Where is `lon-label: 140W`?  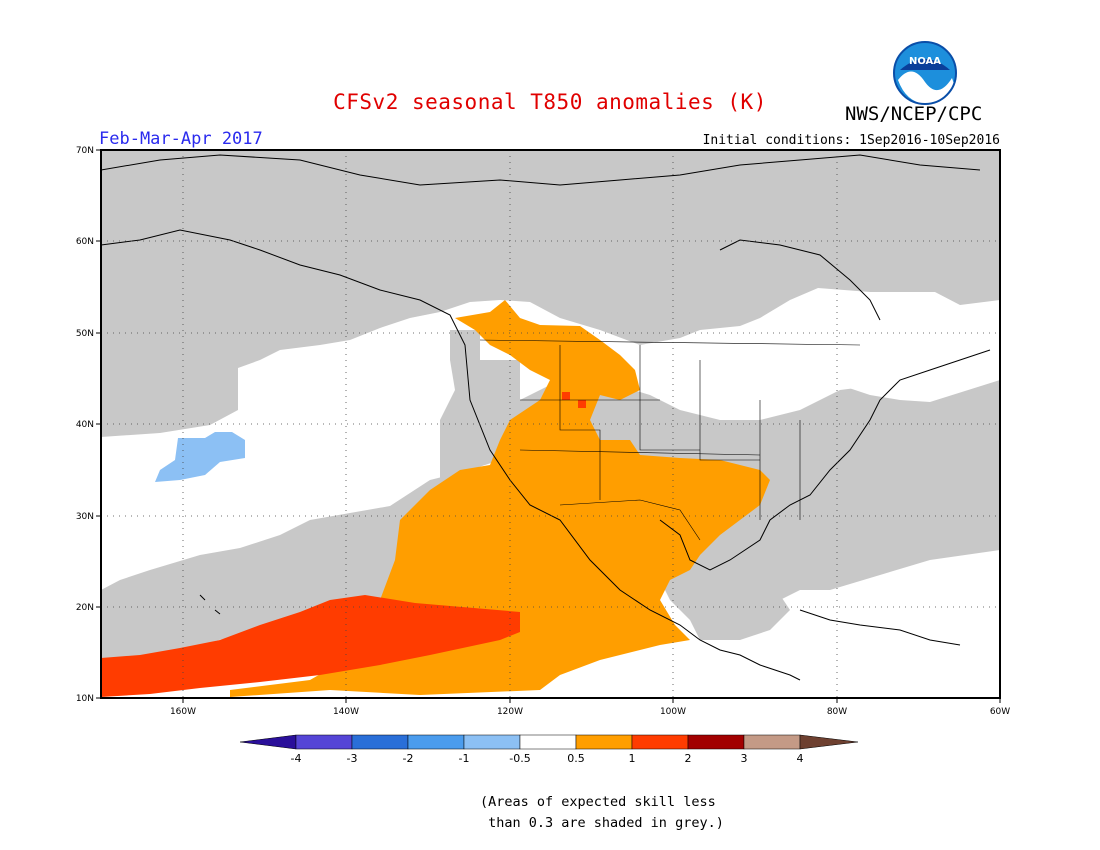 lon-label: 140W is located at coordinates (346, 712).